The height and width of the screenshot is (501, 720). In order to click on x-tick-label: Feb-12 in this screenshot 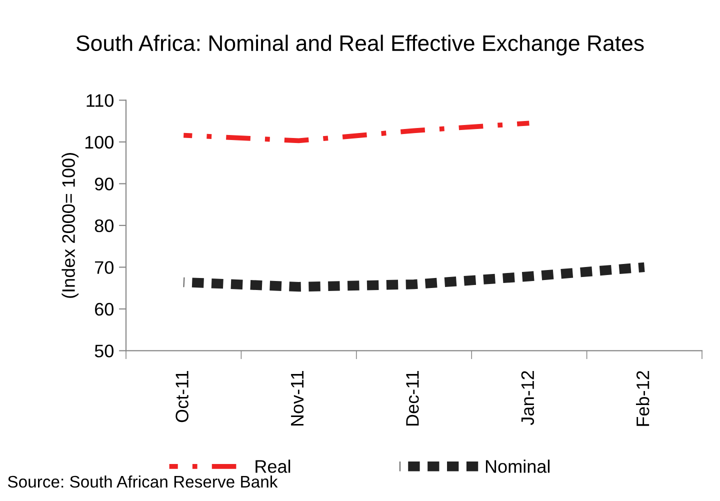, I will do `click(643, 398)`.